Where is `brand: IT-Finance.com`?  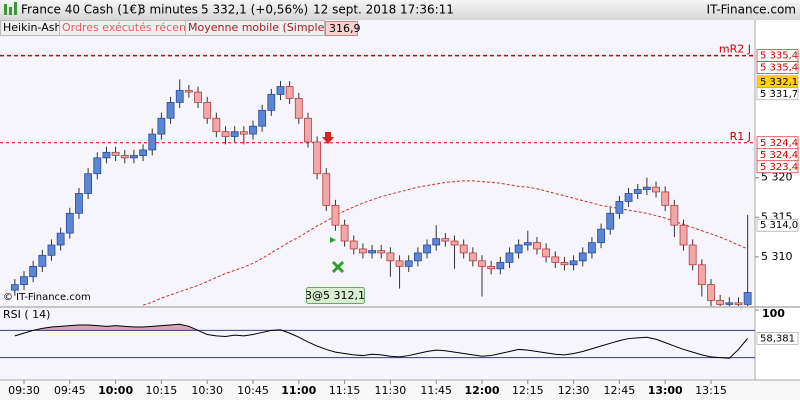 brand: IT-Finance.com is located at coordinates (751, 10).